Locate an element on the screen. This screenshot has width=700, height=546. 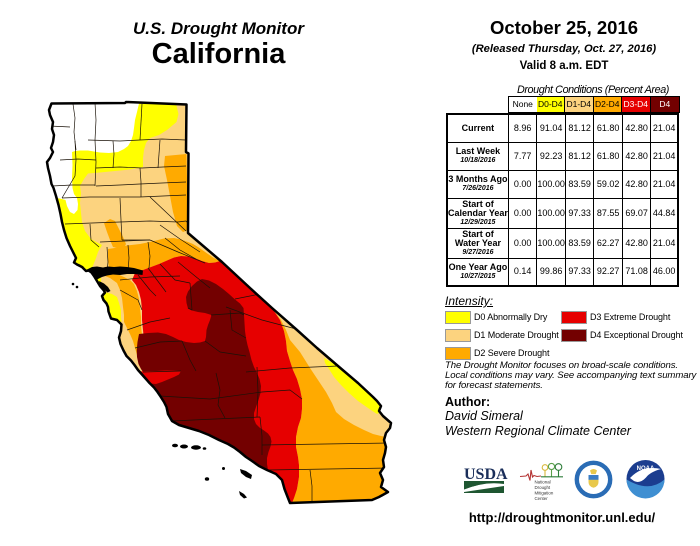
svg-text: Drought is located at coordinates (543, 487).